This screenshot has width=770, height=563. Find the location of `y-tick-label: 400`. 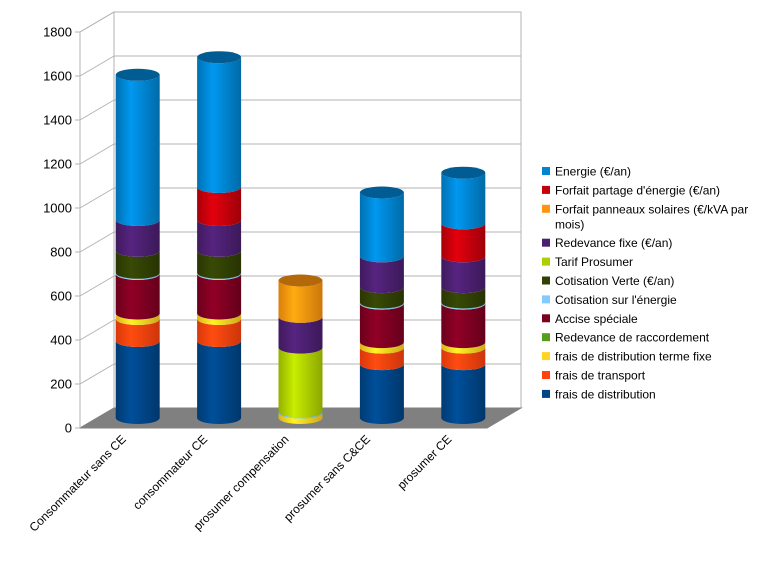

y-tick-label: 400 is located at coordinates (61, 340).